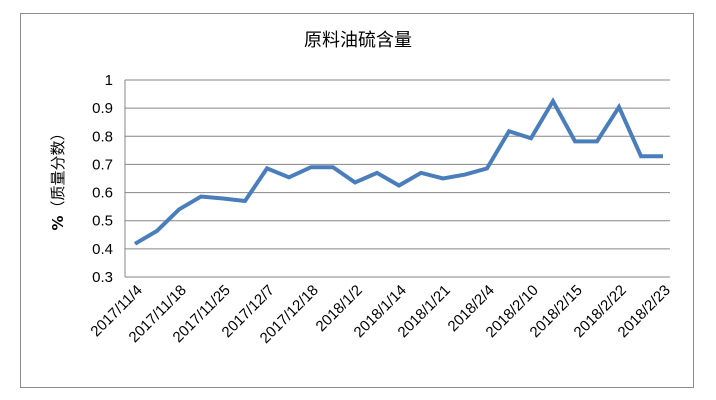  Describe the element at coordinates (58, 222) in the screenshot. I see `y-axis-label-unit: %` at that location.